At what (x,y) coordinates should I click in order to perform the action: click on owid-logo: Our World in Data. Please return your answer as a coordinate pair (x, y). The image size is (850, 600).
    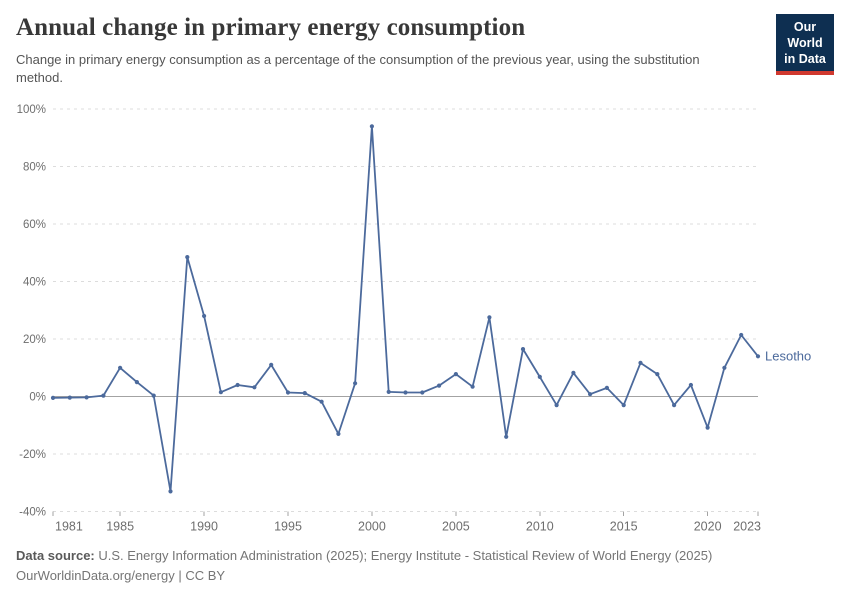
    Looking at the image, I should click on (805, 44).